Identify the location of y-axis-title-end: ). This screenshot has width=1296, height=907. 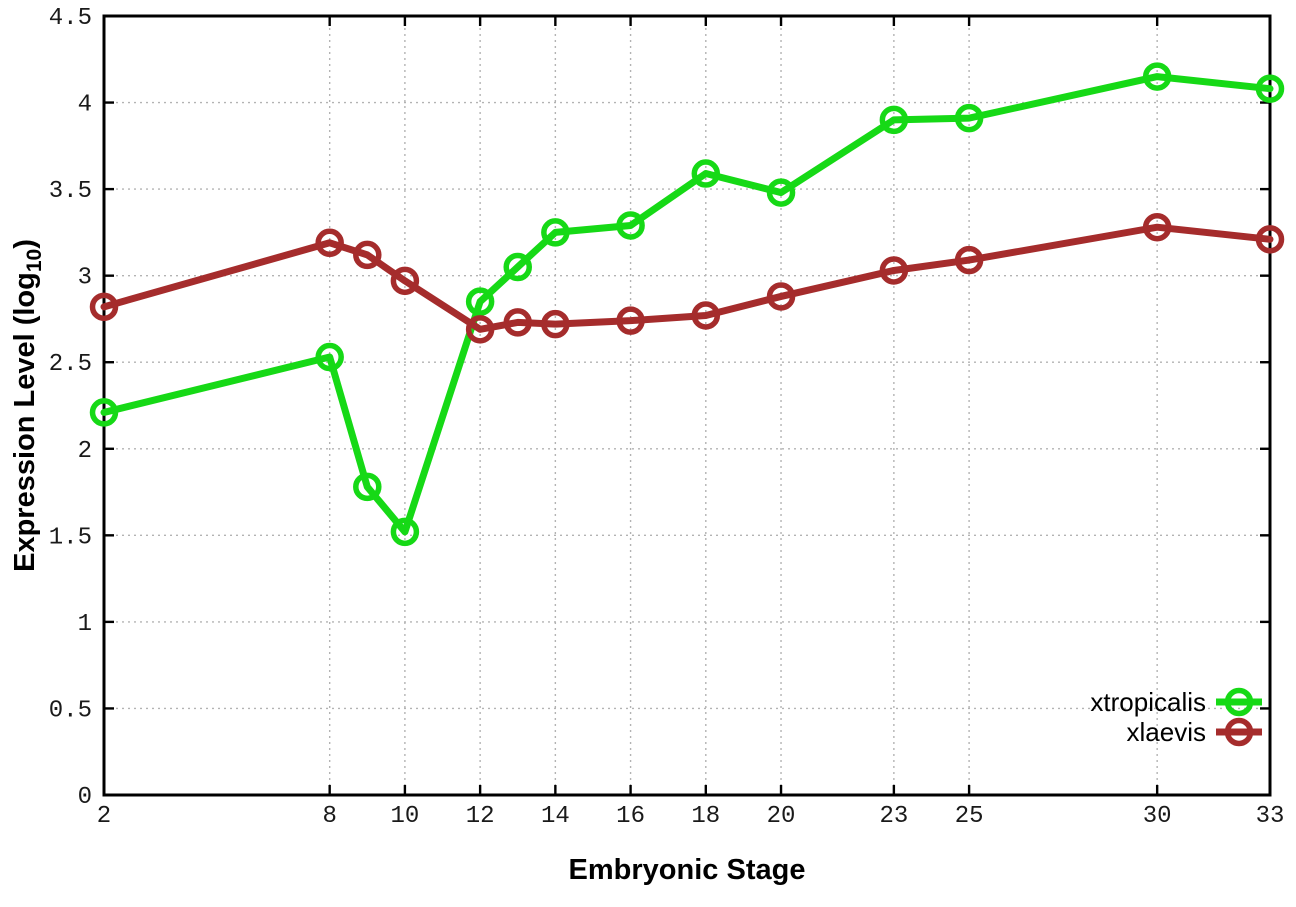
(25, 244).